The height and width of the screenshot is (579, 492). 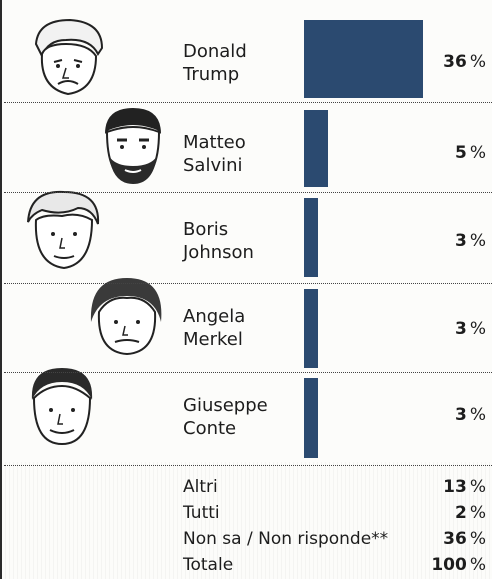 I want to click on category-label-salvini: Matteo Salvini, so click(x=214, y=154).